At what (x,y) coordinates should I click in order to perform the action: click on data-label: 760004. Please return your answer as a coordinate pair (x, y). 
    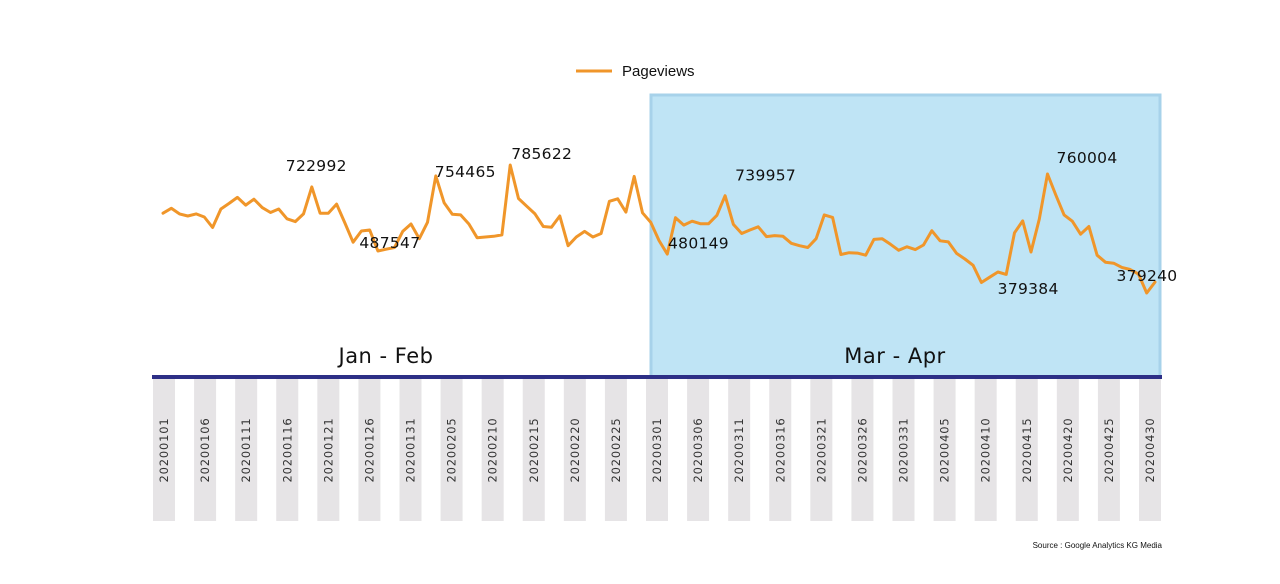
    Looking at the image, I should click on (1087, 158).